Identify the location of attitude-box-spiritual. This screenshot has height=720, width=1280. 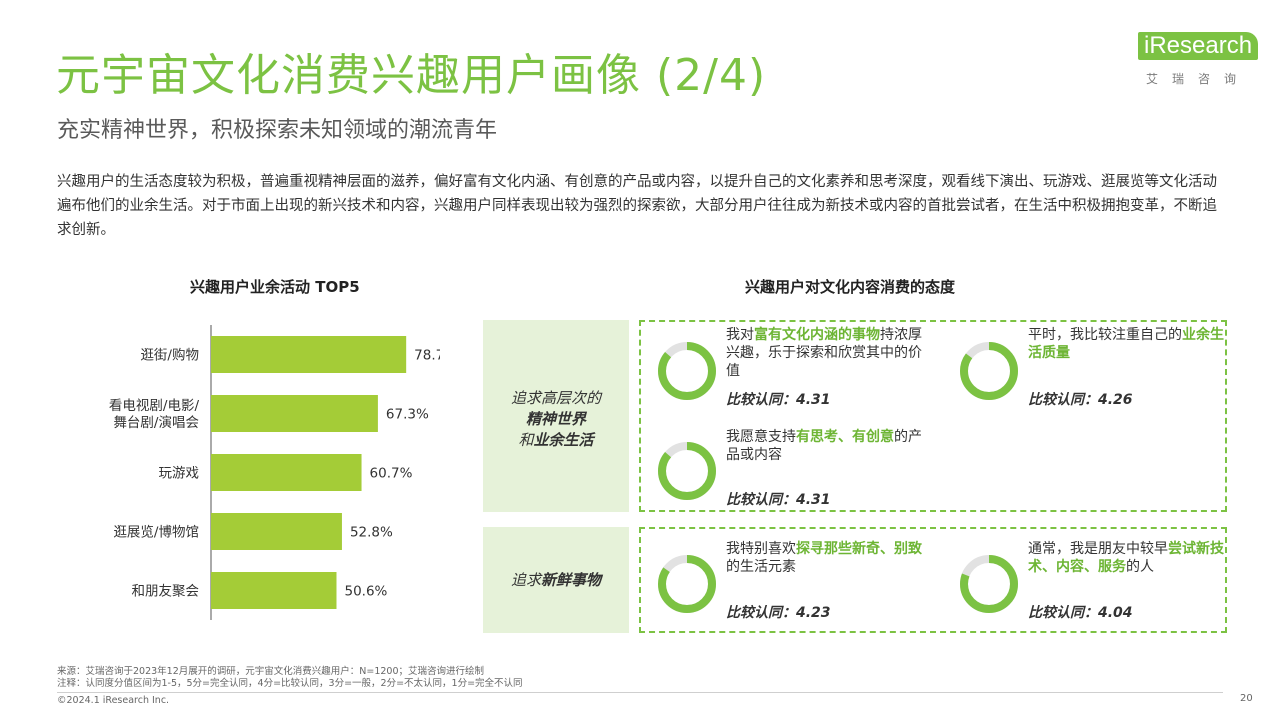
(933, 416).